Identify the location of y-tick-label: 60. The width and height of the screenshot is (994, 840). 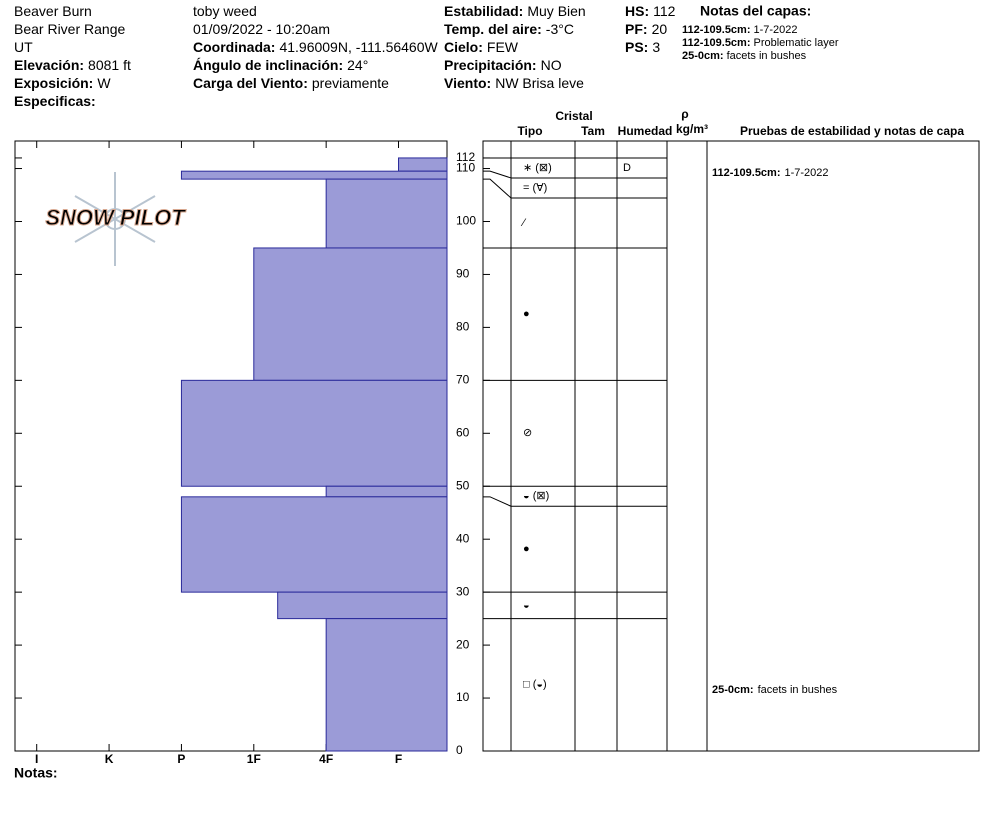
(463, 432).